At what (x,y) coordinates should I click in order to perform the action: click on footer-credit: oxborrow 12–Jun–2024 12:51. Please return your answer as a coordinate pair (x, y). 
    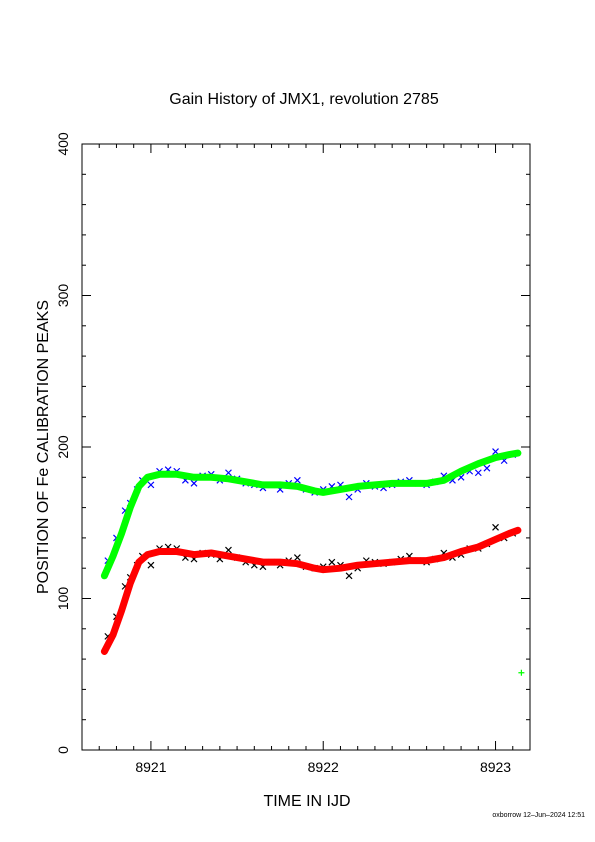
    Looking at the image, I should click on (538, 815).